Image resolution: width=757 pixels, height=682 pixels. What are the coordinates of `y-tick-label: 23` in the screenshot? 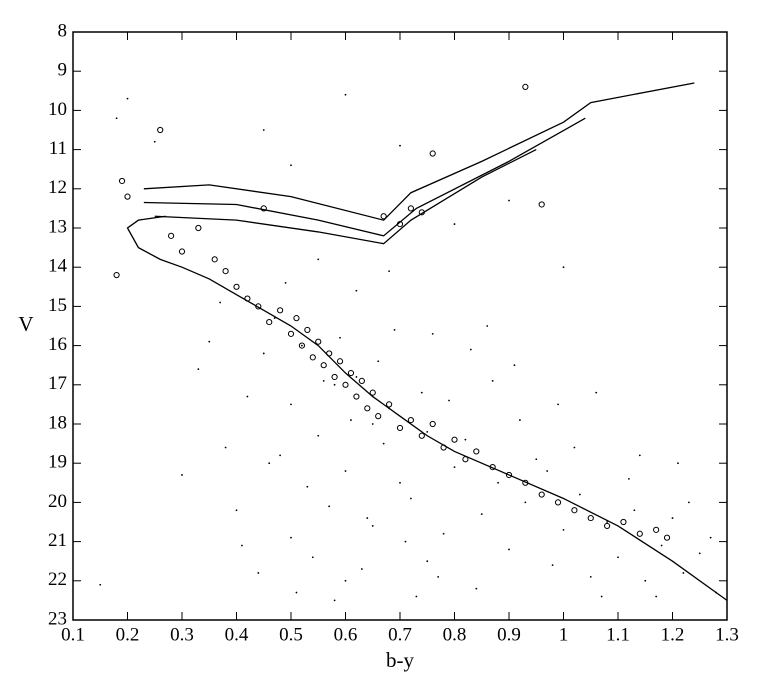 It's located at (57, 618).